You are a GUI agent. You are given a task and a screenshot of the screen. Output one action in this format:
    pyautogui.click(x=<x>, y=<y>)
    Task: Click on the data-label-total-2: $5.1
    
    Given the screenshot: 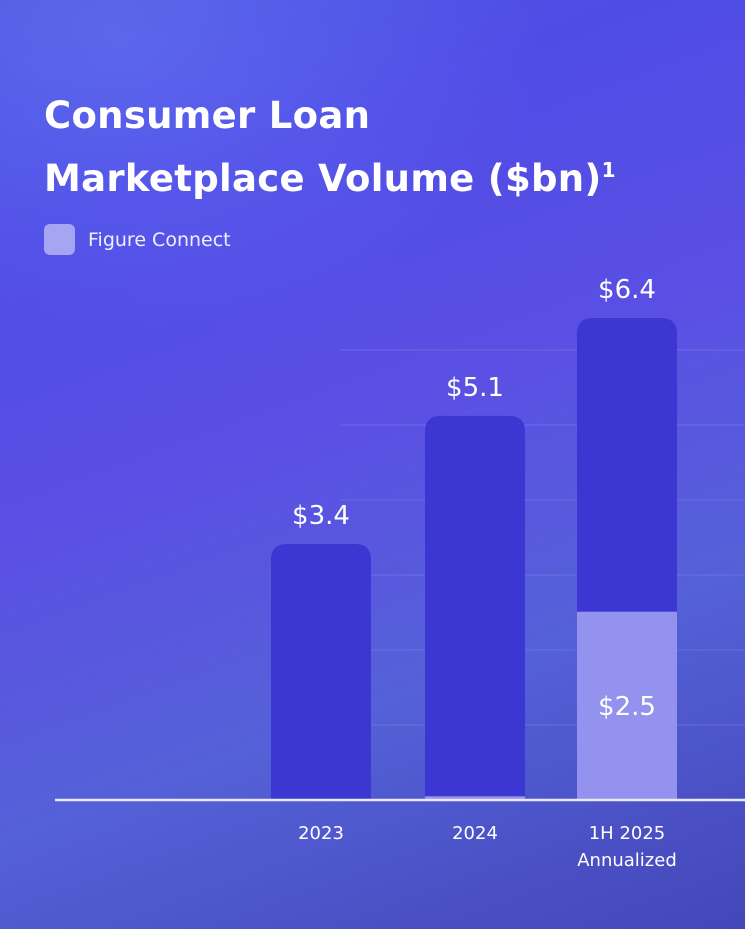 What is the action you would take?
    pyautogui.click(x=475, y=388)
    